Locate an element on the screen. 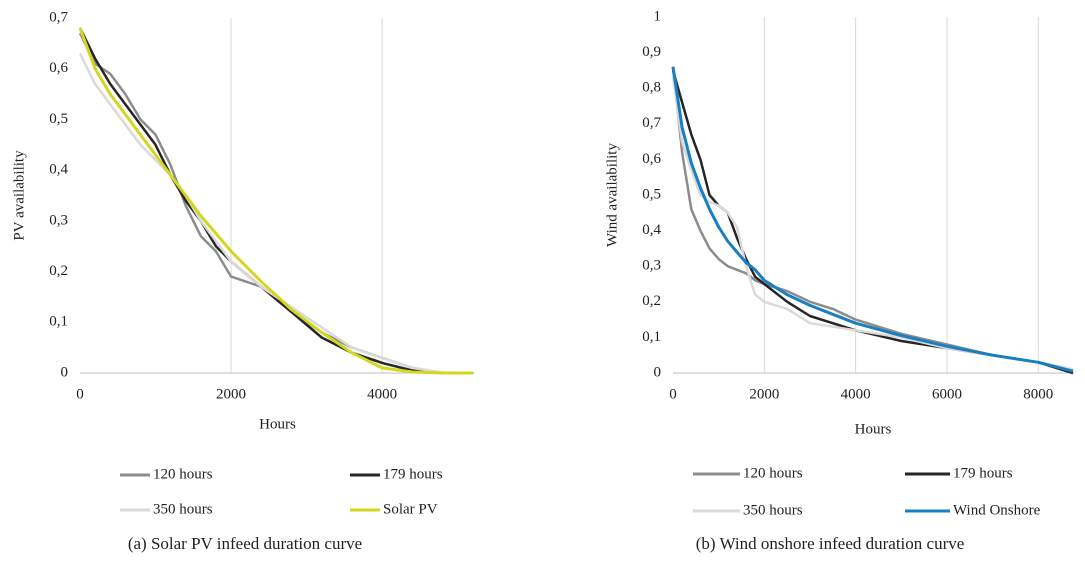 This screenshot has width=1085, height=561. y-tick-label: 1 is located at coordinates (658, 16).